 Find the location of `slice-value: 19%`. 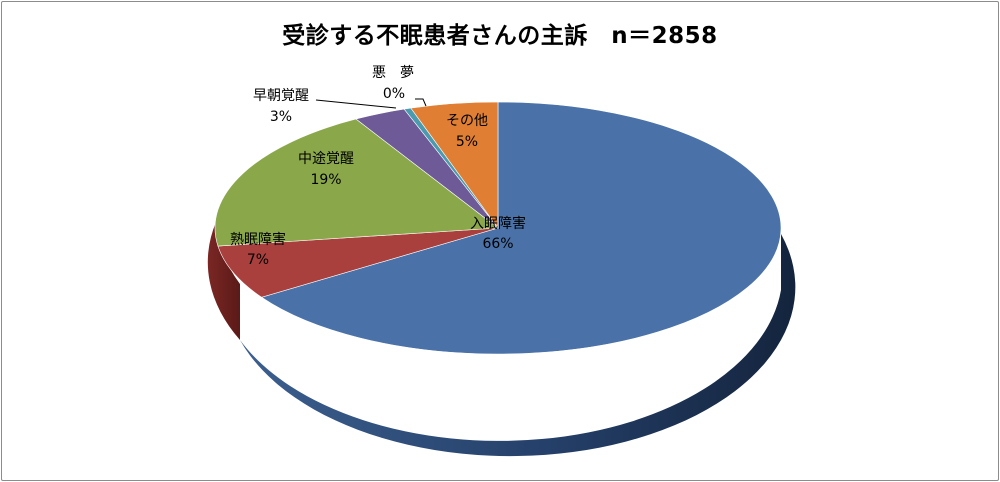

slice-value: 19% is located at coordinates (325, 180).